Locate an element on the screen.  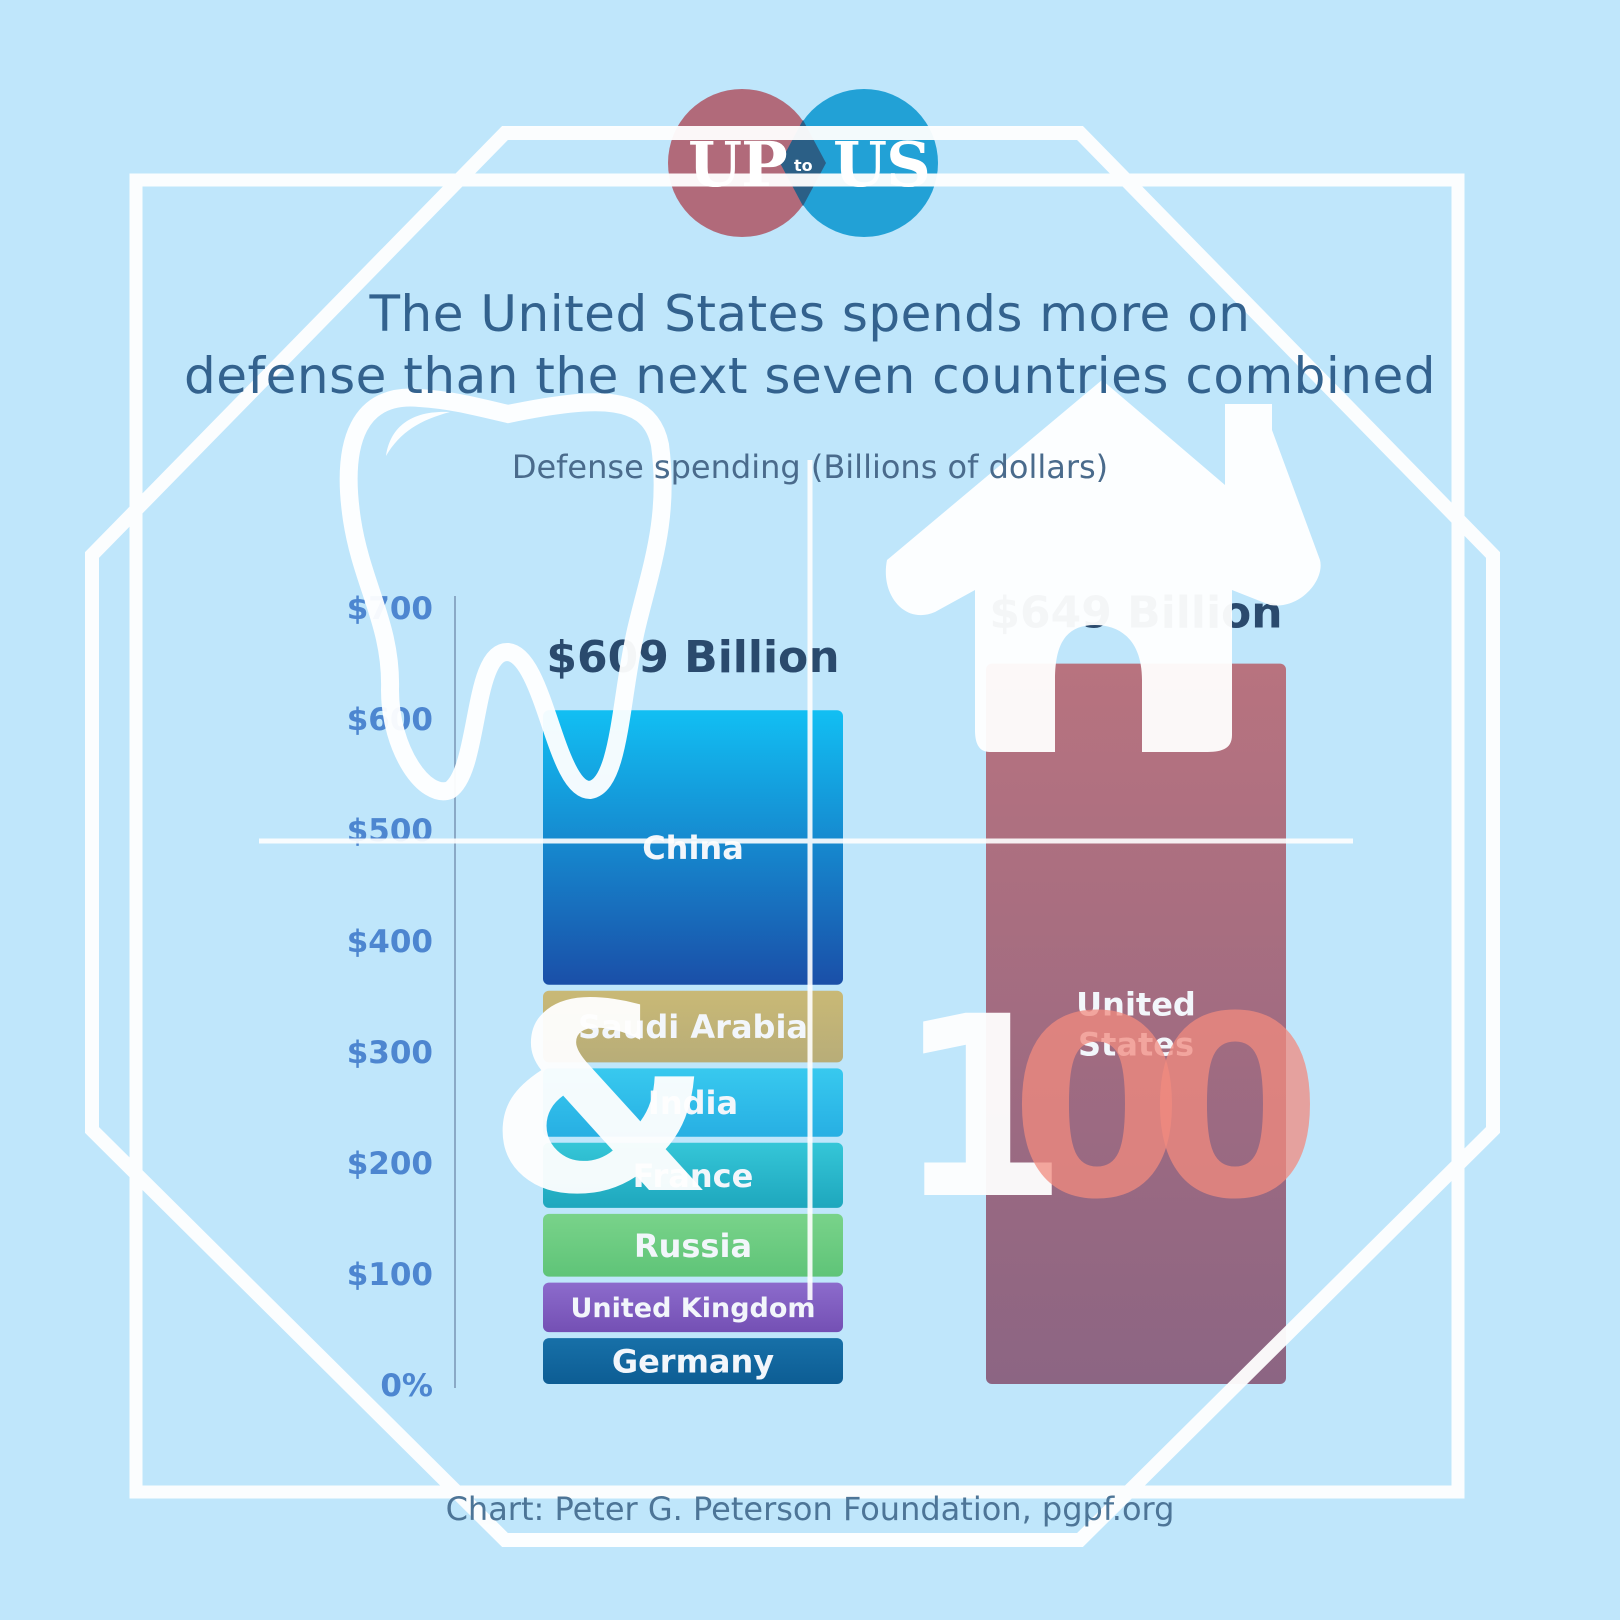
chart-title-line-1: The United States spends more on is located at coordinates (810, 314).